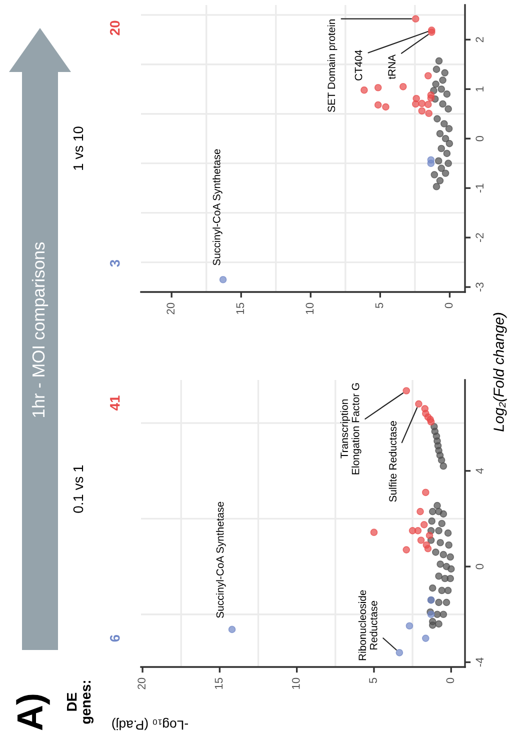 This screenshot has height=741, width=521. I want to click on x-axis-title: -Log₁₀ (P.adj), so click(150, 724).